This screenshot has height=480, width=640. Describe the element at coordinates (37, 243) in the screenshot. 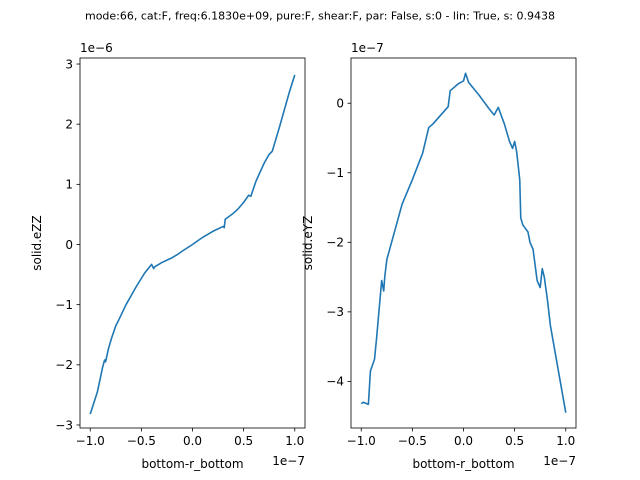

I see `y-axis-label: solid.eZZ` at that location.